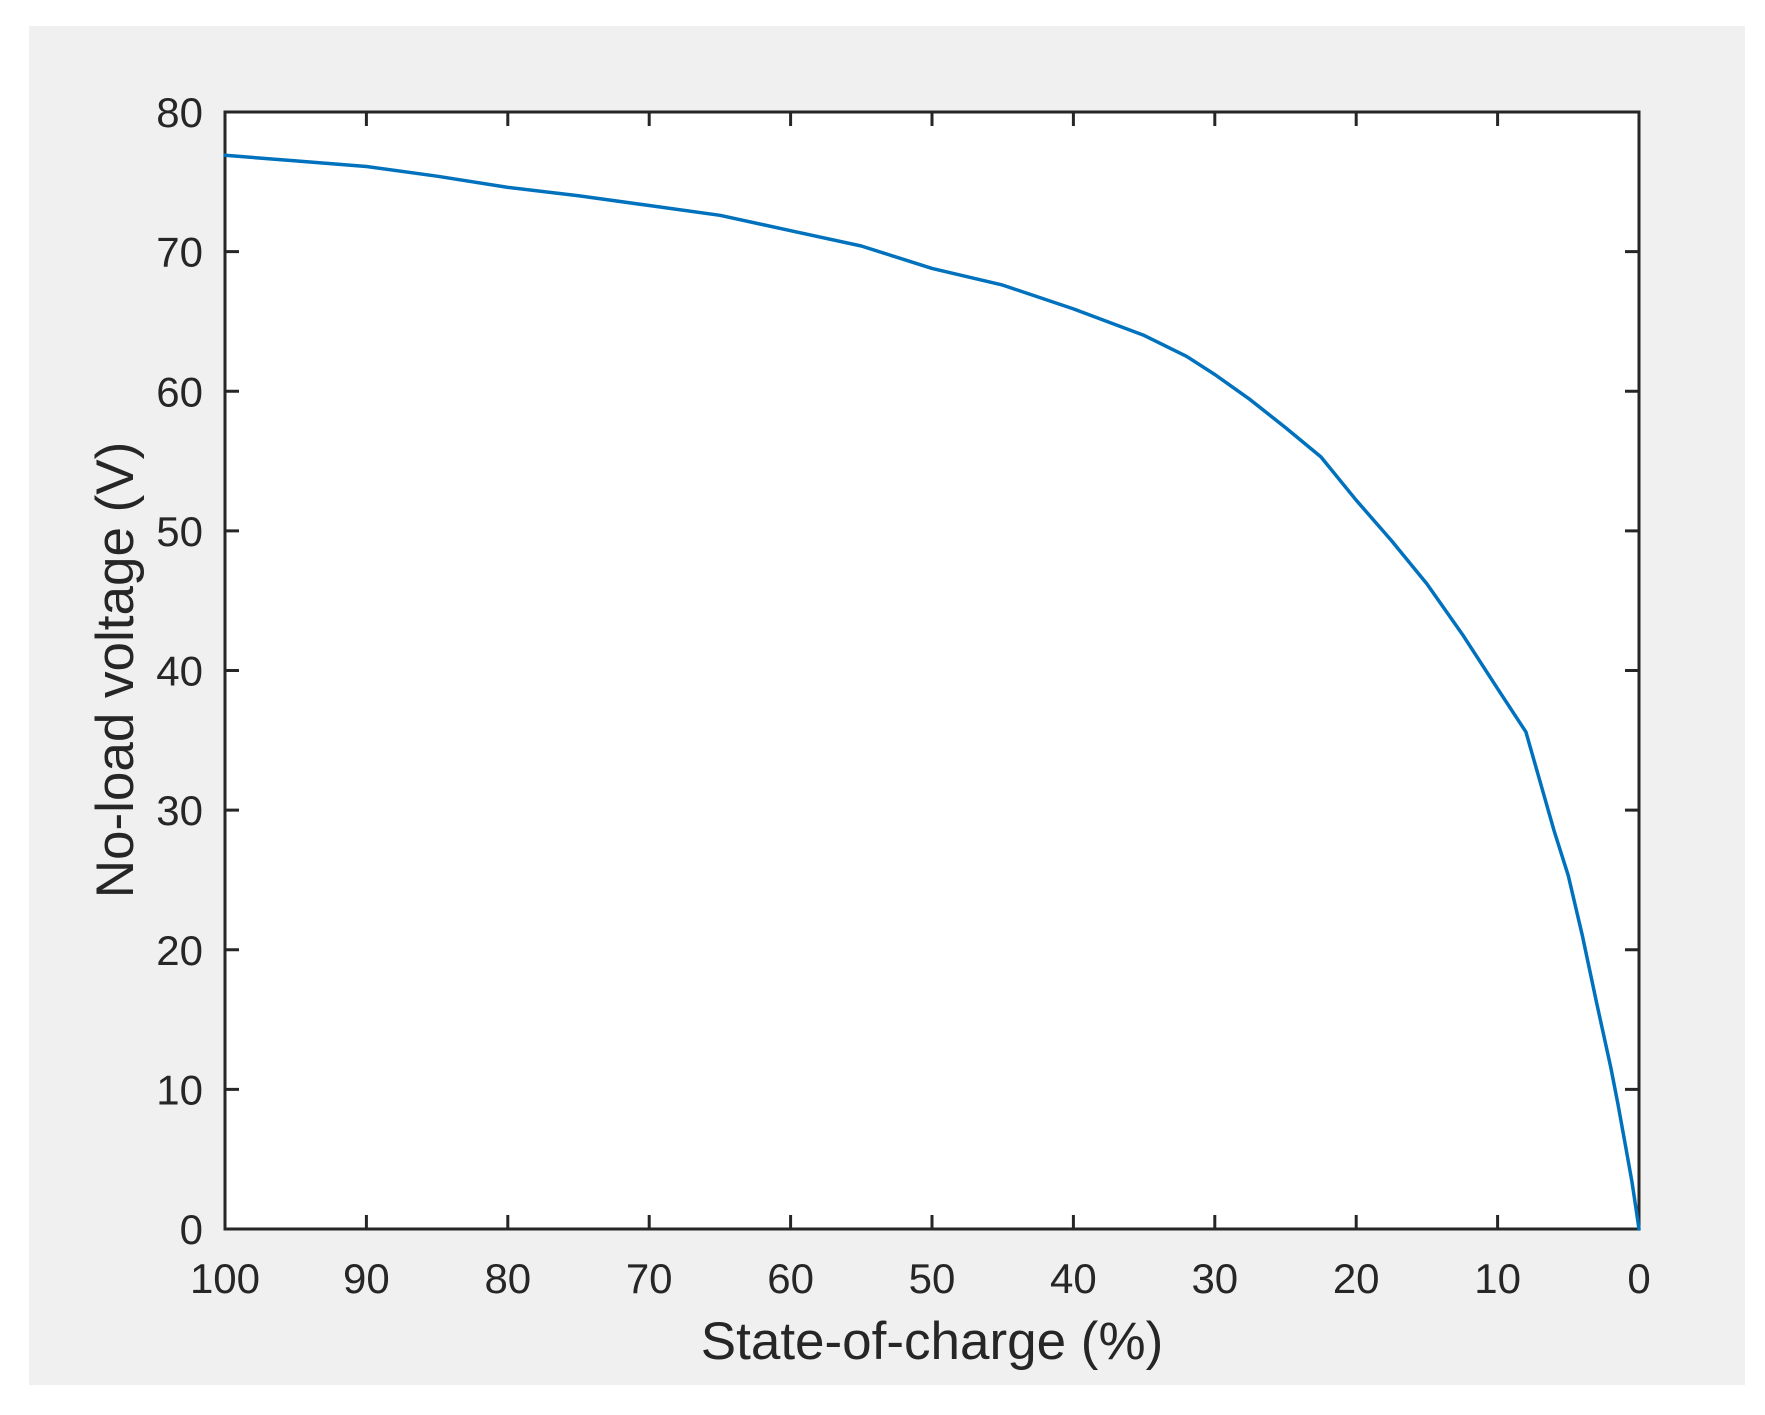  Describe the element at coordinates (115, 670) in the screenshot. I see `y-axis-label: No-load voltage (V)` at that location.